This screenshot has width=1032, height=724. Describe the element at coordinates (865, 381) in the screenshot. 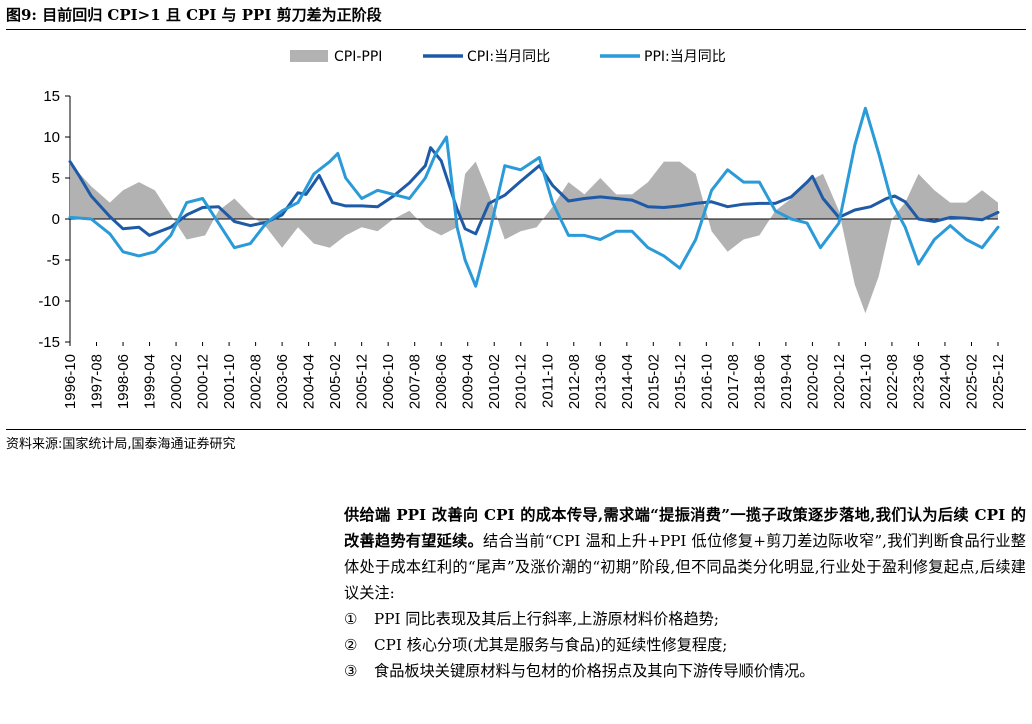

I see `x-tick-label: 2021-10` at that location.